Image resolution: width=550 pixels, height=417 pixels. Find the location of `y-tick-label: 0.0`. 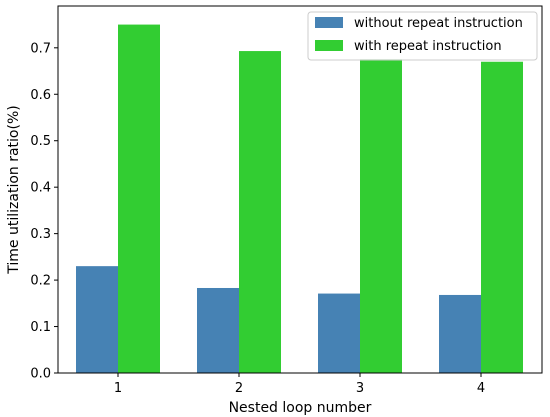

y-tick-label: 0.0 is located at coordinates (40, 374).